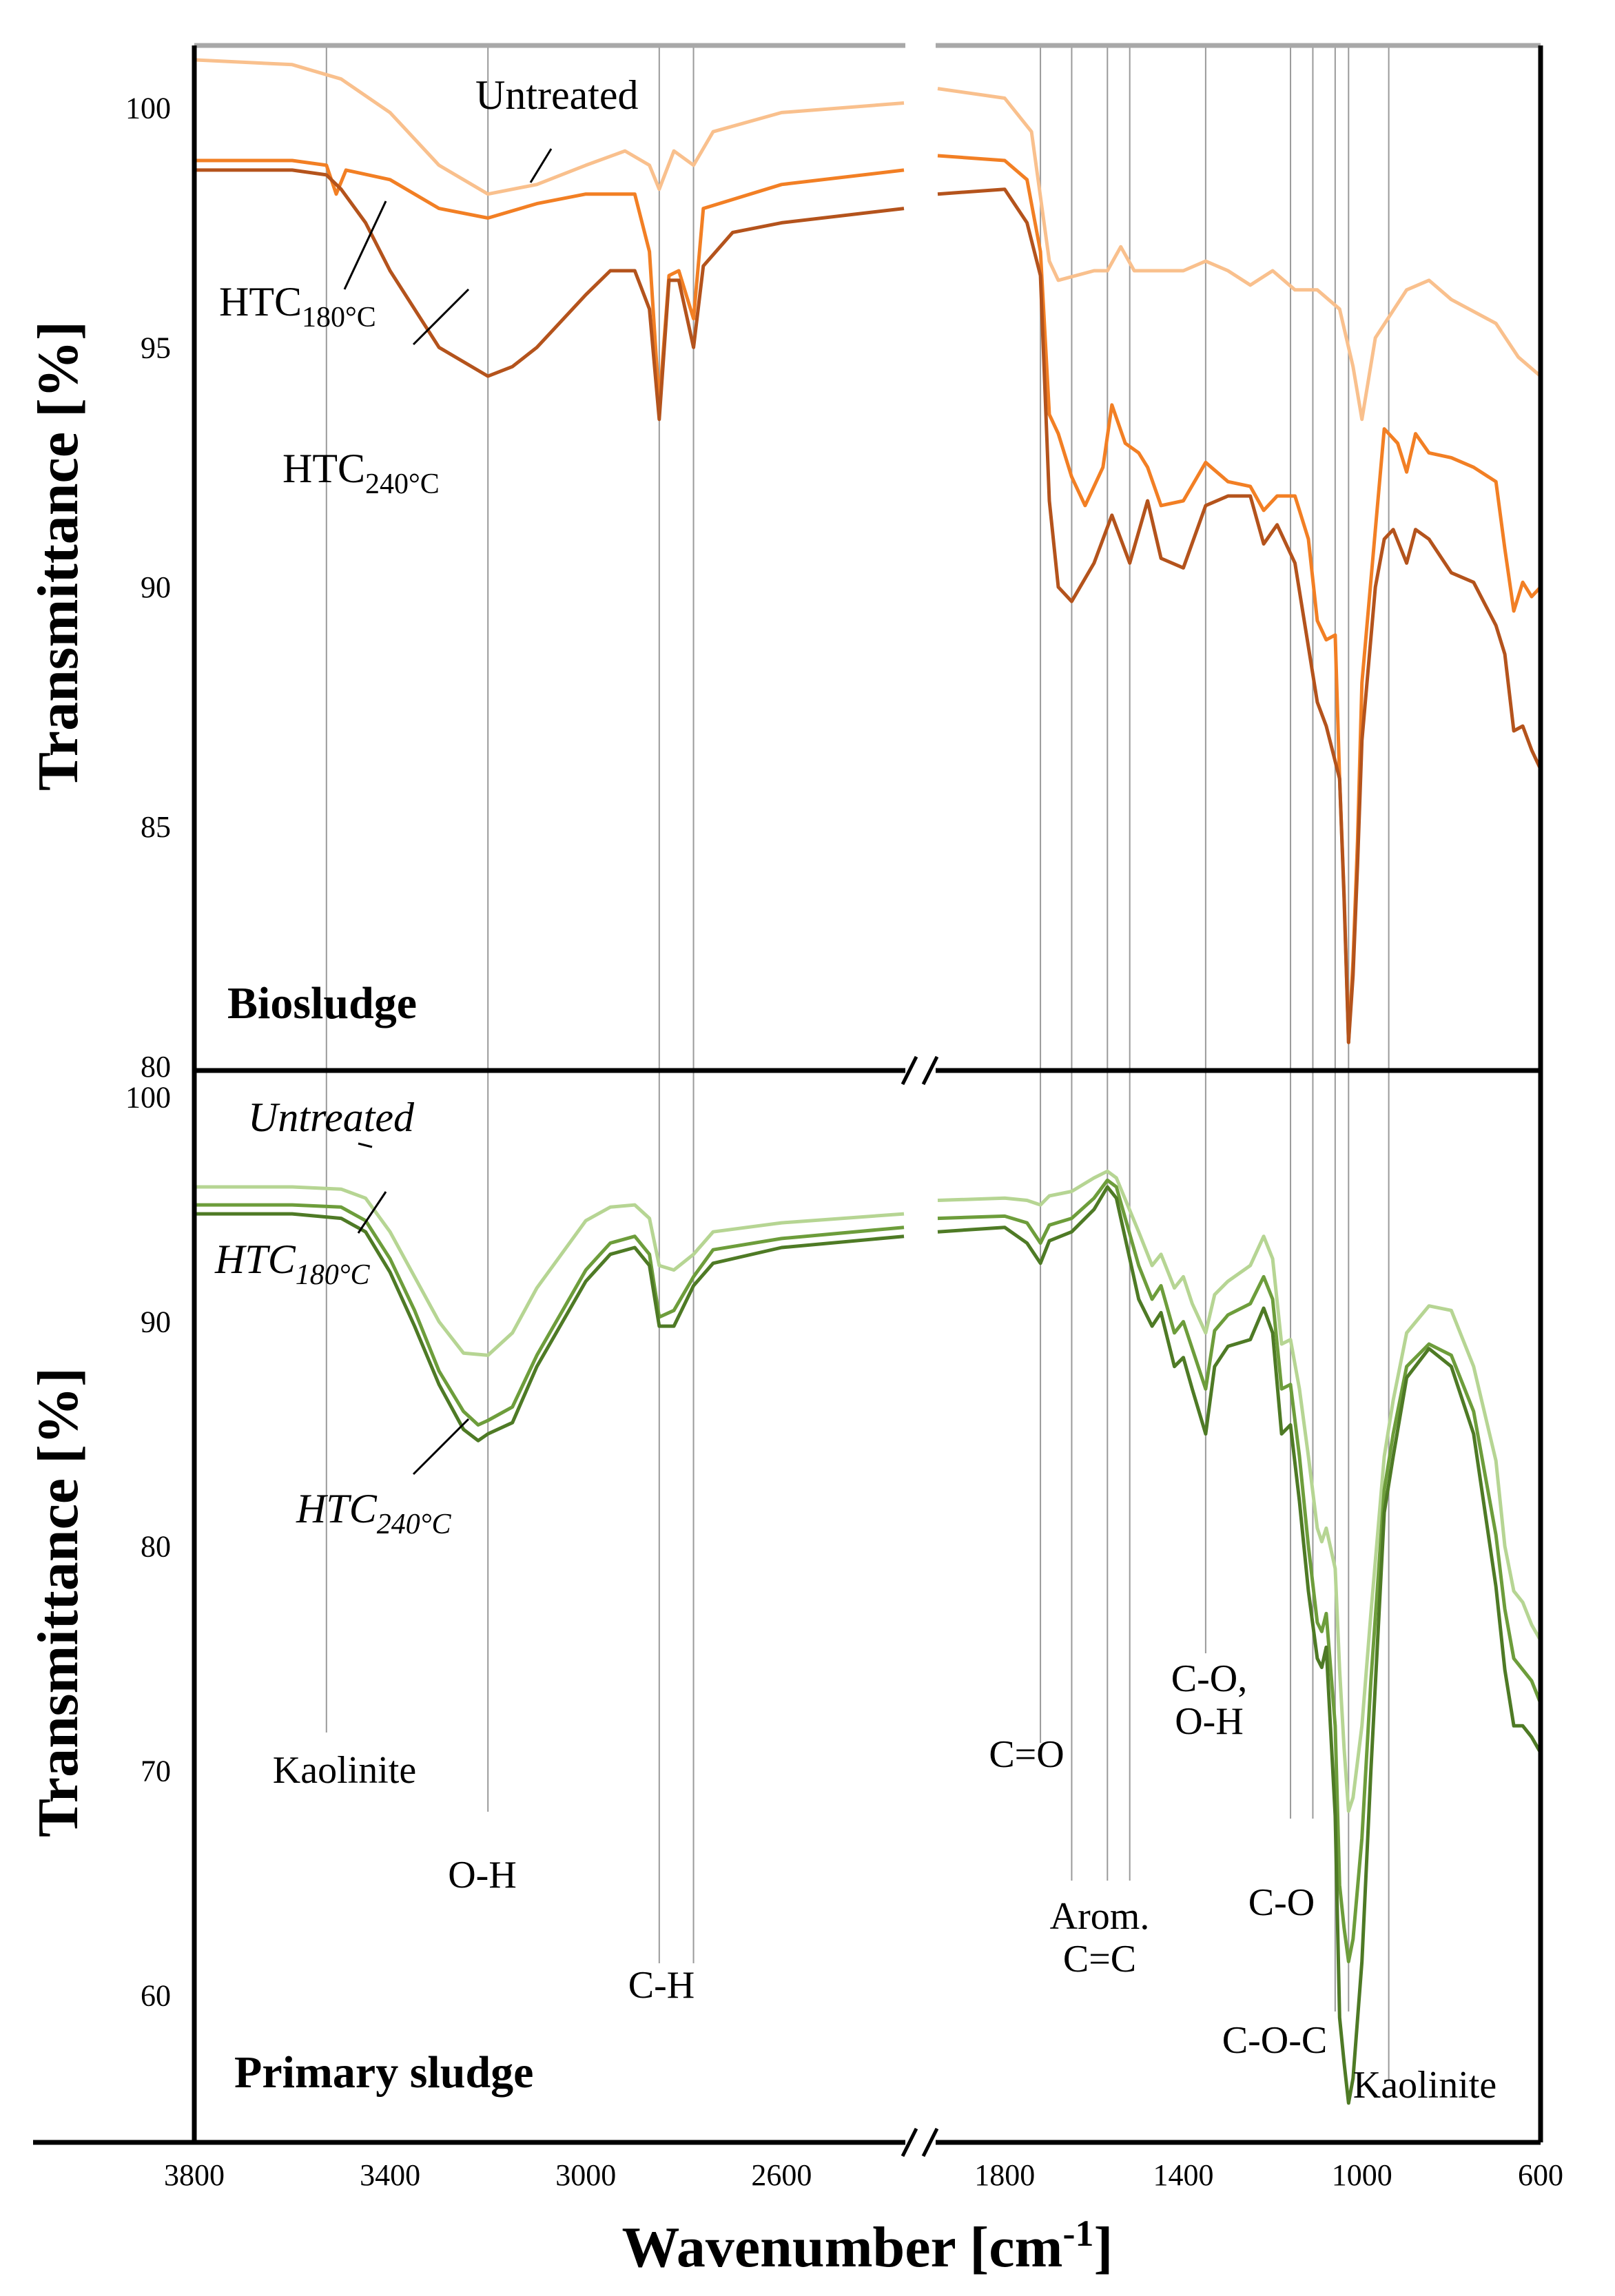 This screenshot has width=1615, height=2296. I want to click on band-annotation: C-H, so click(661, 1985).